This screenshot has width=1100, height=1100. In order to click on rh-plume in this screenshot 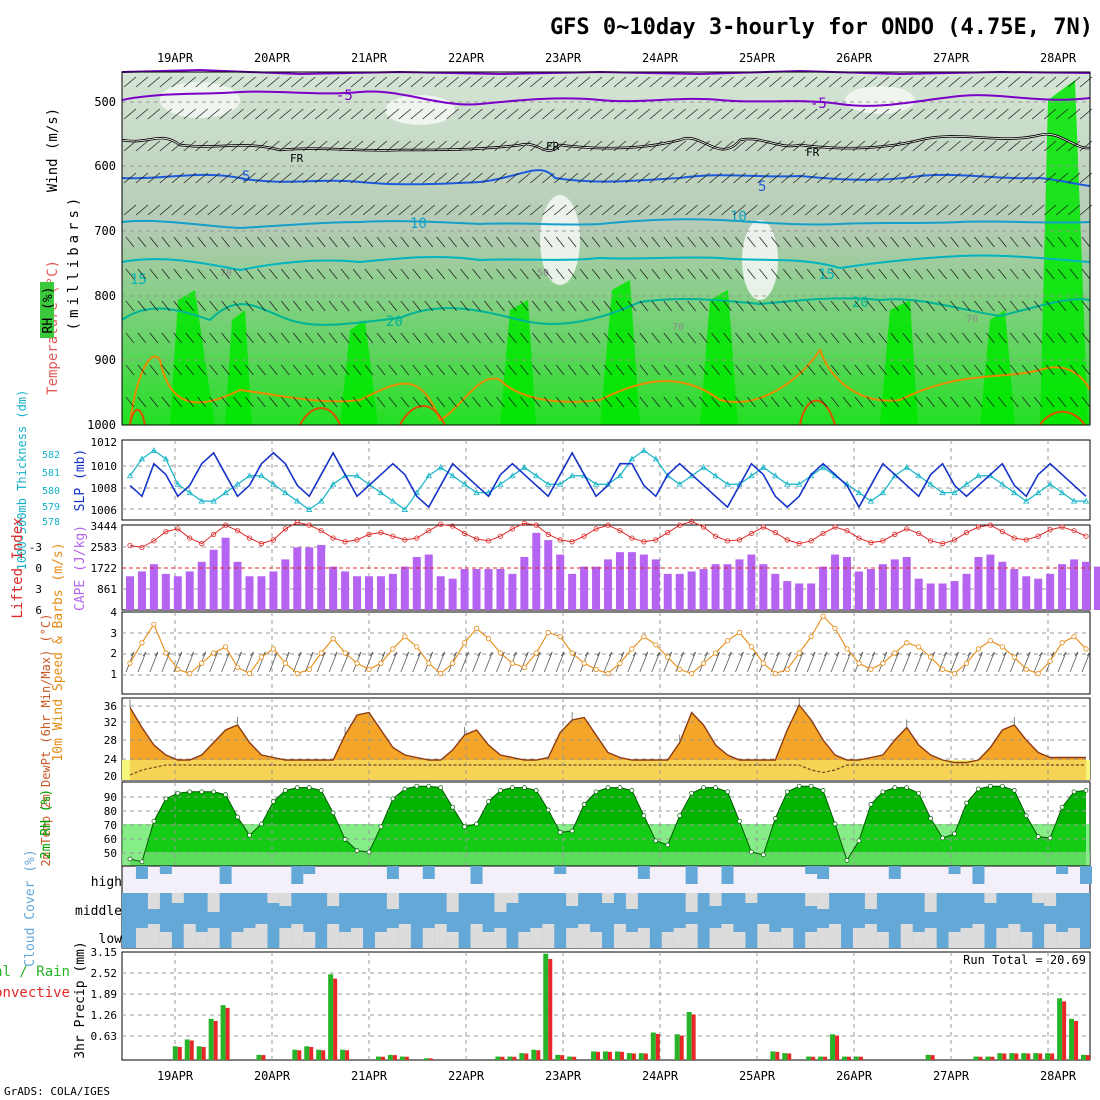, I will do `click(997, 367)`.